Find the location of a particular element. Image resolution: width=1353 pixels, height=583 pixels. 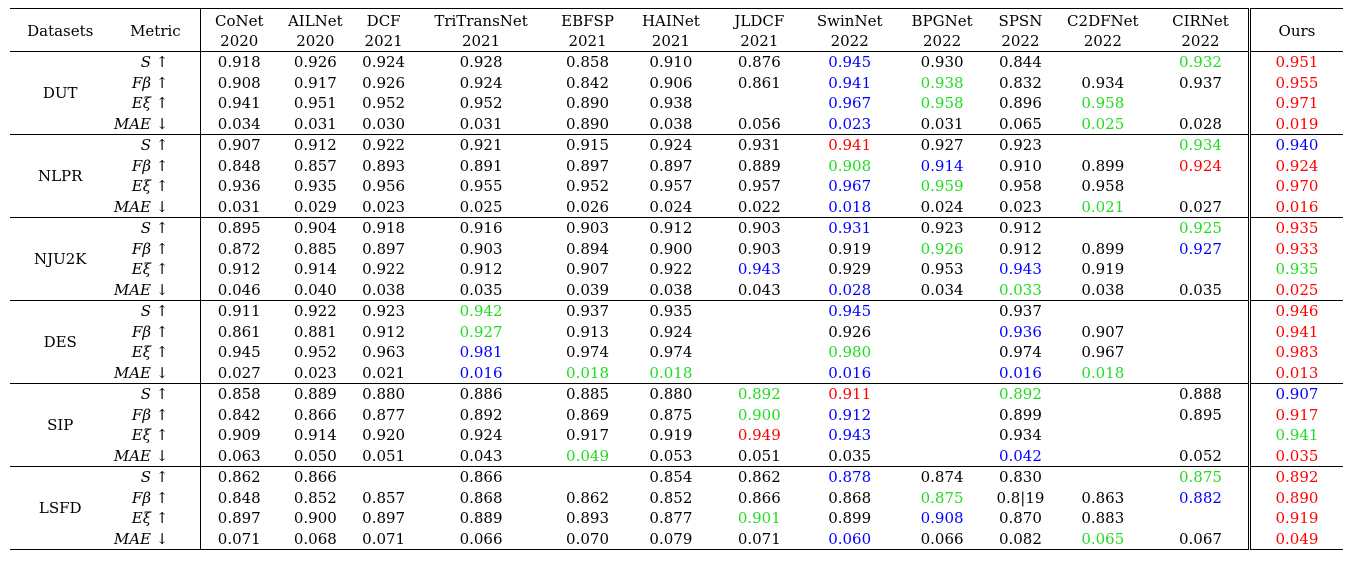

score-cell: 0.957 is located at coordinates (671, 186).